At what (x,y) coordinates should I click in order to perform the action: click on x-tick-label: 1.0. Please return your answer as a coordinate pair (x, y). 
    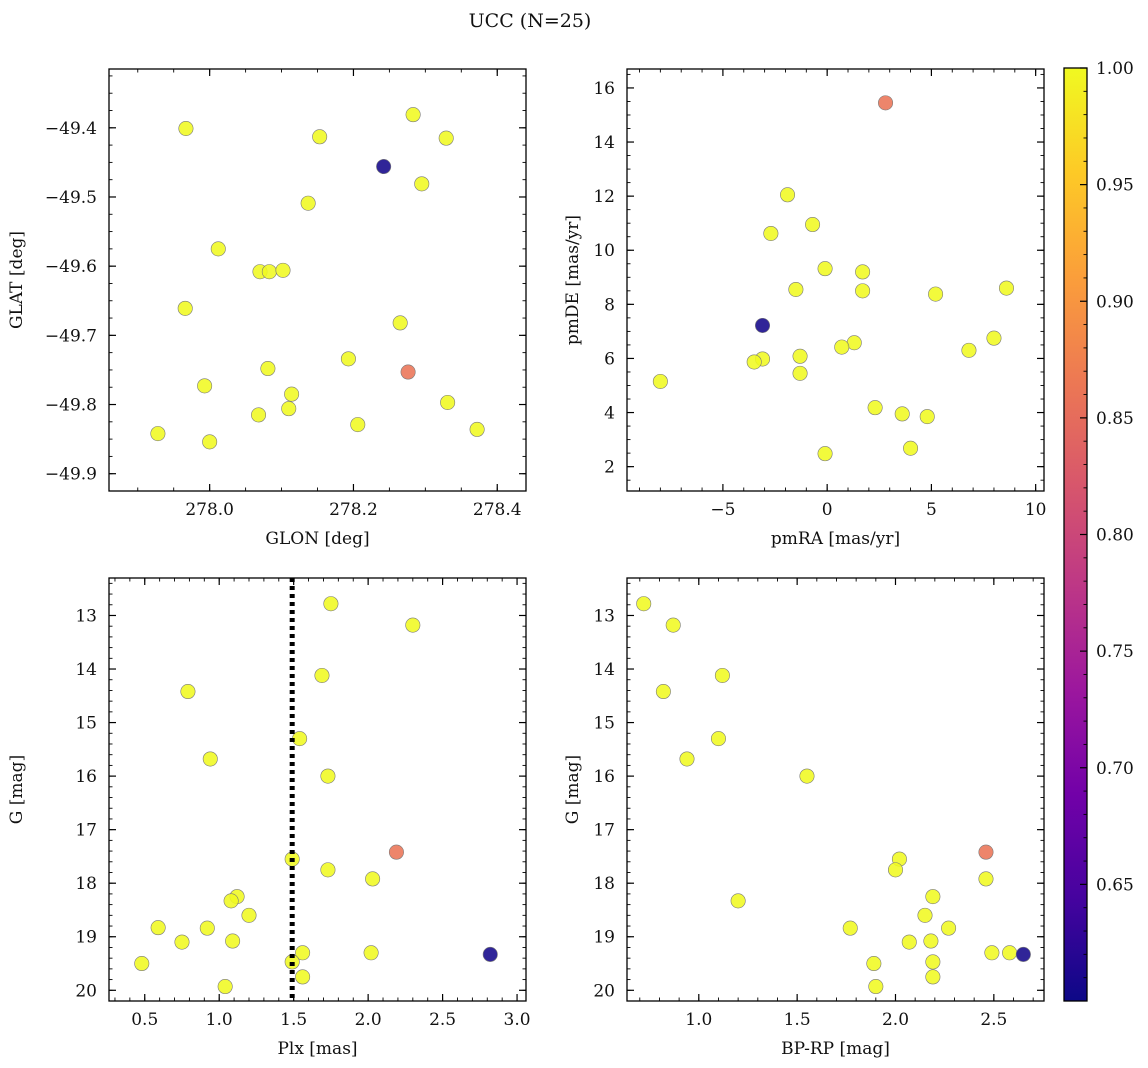
    Looking at the image, I should click on (698, 1020).